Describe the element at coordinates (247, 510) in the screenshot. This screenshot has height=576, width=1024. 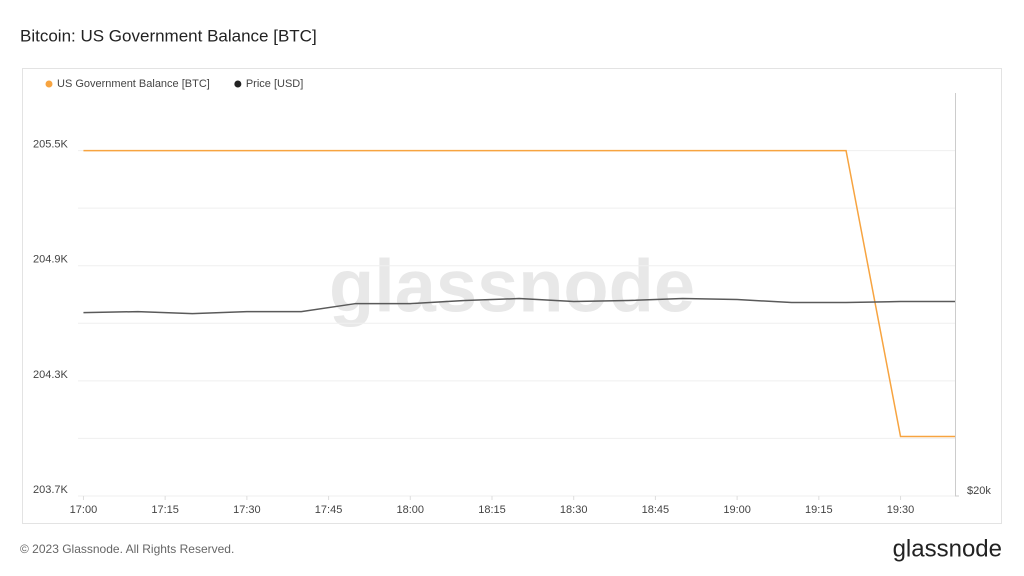
I see `x-tick-label: 17:30` at that location.